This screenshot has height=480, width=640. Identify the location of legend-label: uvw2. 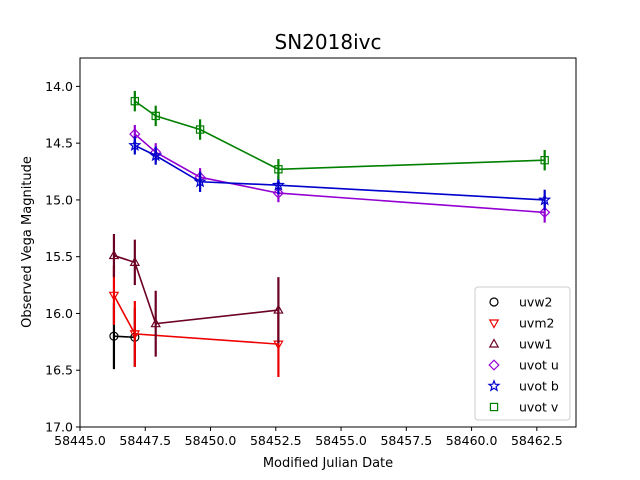
(536, 302).